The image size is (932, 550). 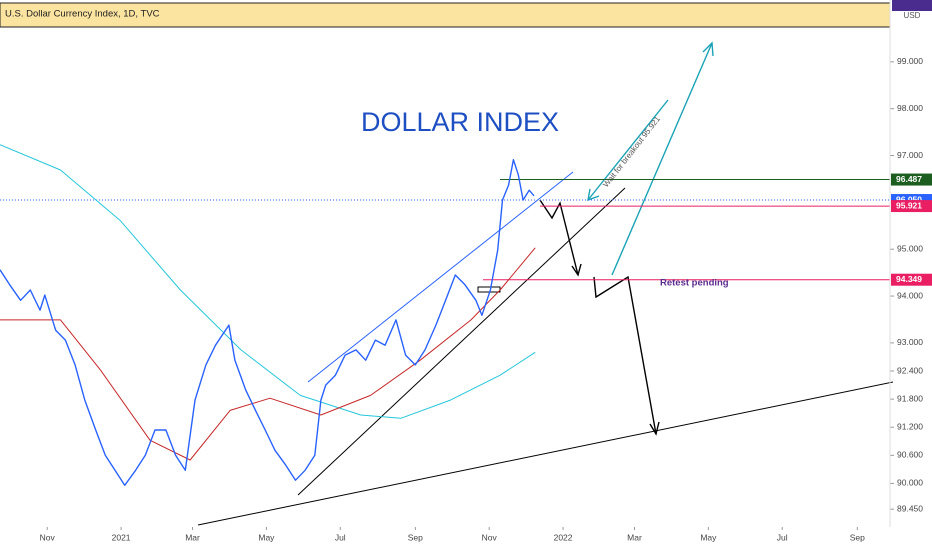 What do you see at coordinates (445, 15) in the screenshot?
I see `header-band` at bounding box center [445, 15].